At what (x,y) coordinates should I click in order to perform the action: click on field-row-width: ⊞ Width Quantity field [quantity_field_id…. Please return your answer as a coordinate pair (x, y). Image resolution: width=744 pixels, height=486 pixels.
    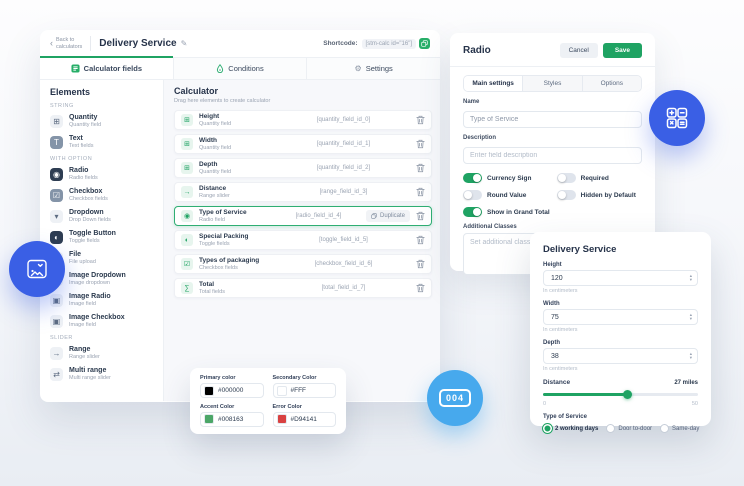
    Looking at the image, I should click on (303, 144).